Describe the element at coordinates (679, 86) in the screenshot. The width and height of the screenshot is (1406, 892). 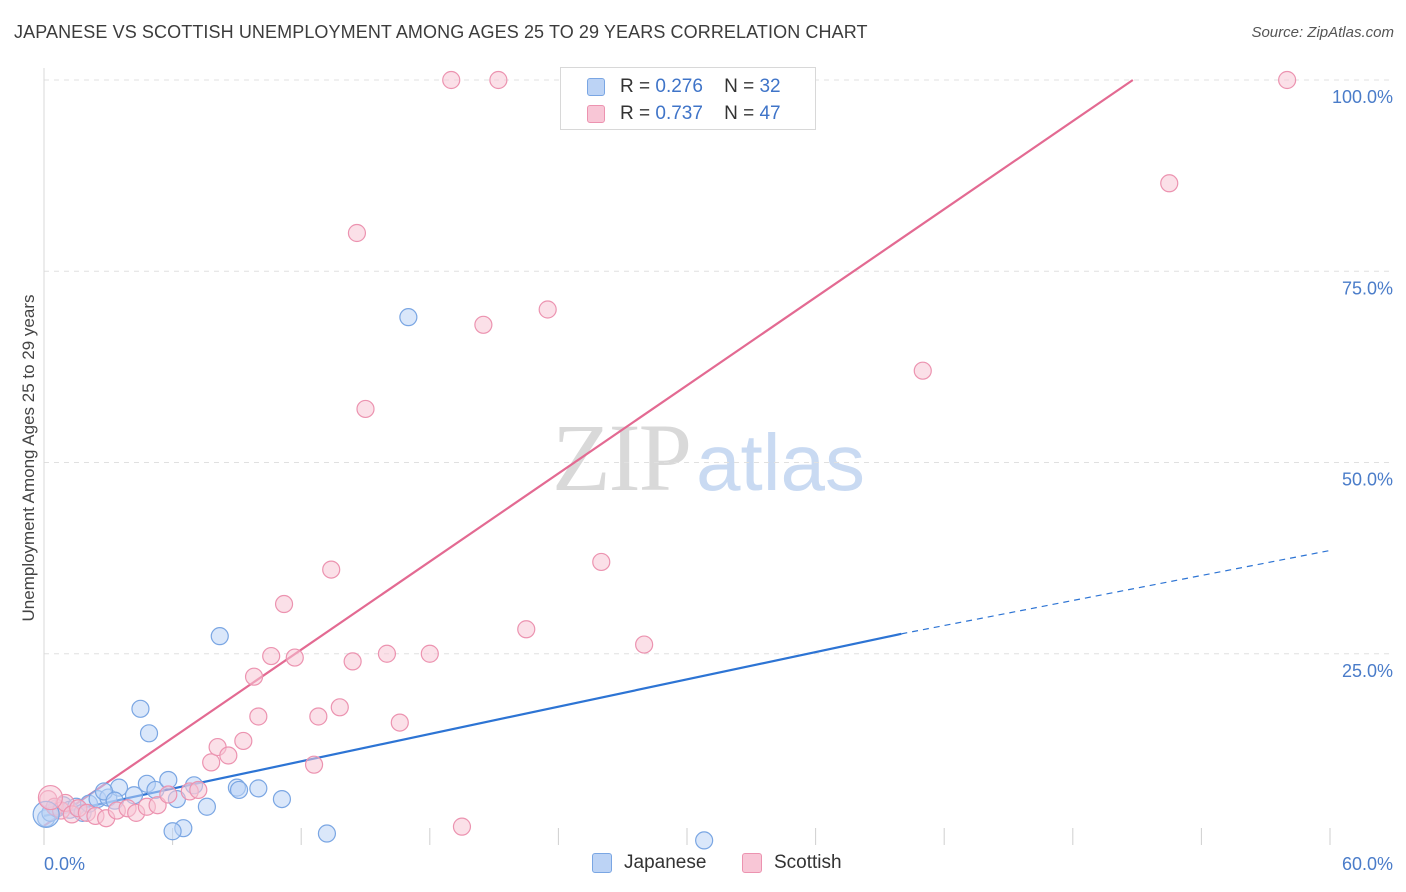
I see `legend-r-value: 0.276` at that location.